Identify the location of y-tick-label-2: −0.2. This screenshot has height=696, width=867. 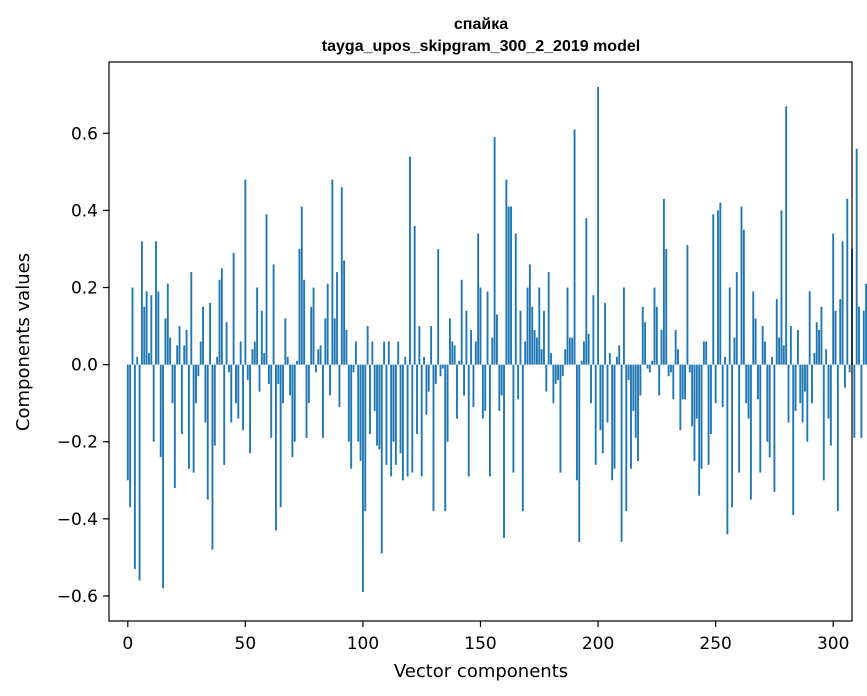
(77, 443).